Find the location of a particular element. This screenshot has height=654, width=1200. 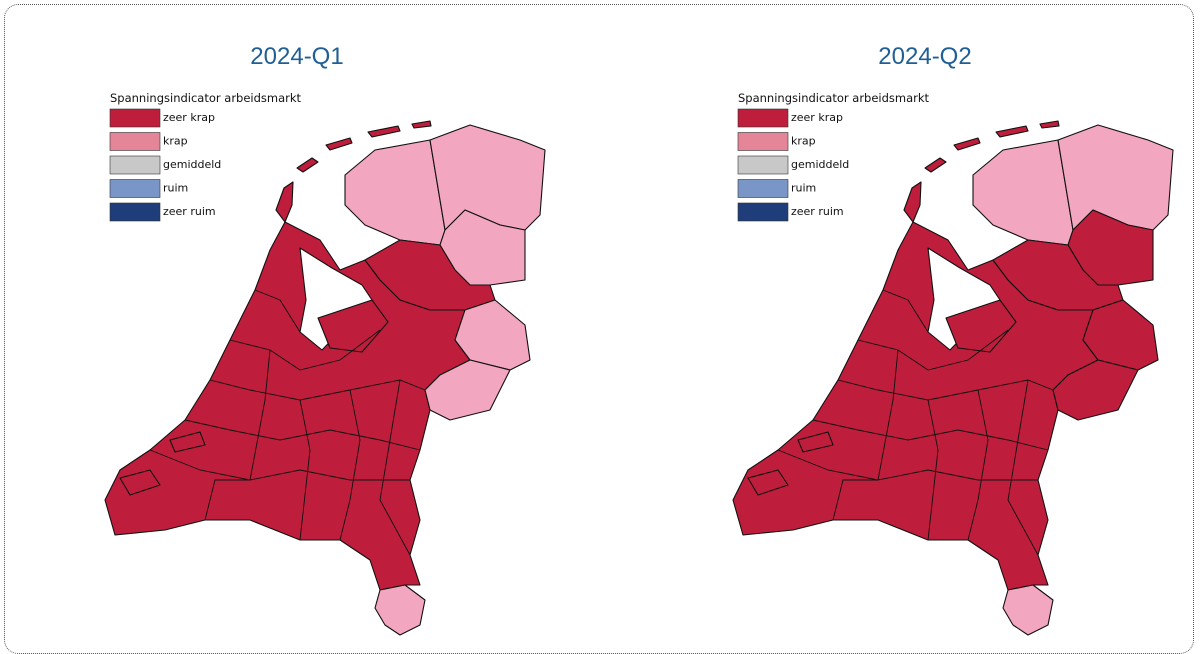

map-title: 2024-Q2 is located at coordinates (924, 56).